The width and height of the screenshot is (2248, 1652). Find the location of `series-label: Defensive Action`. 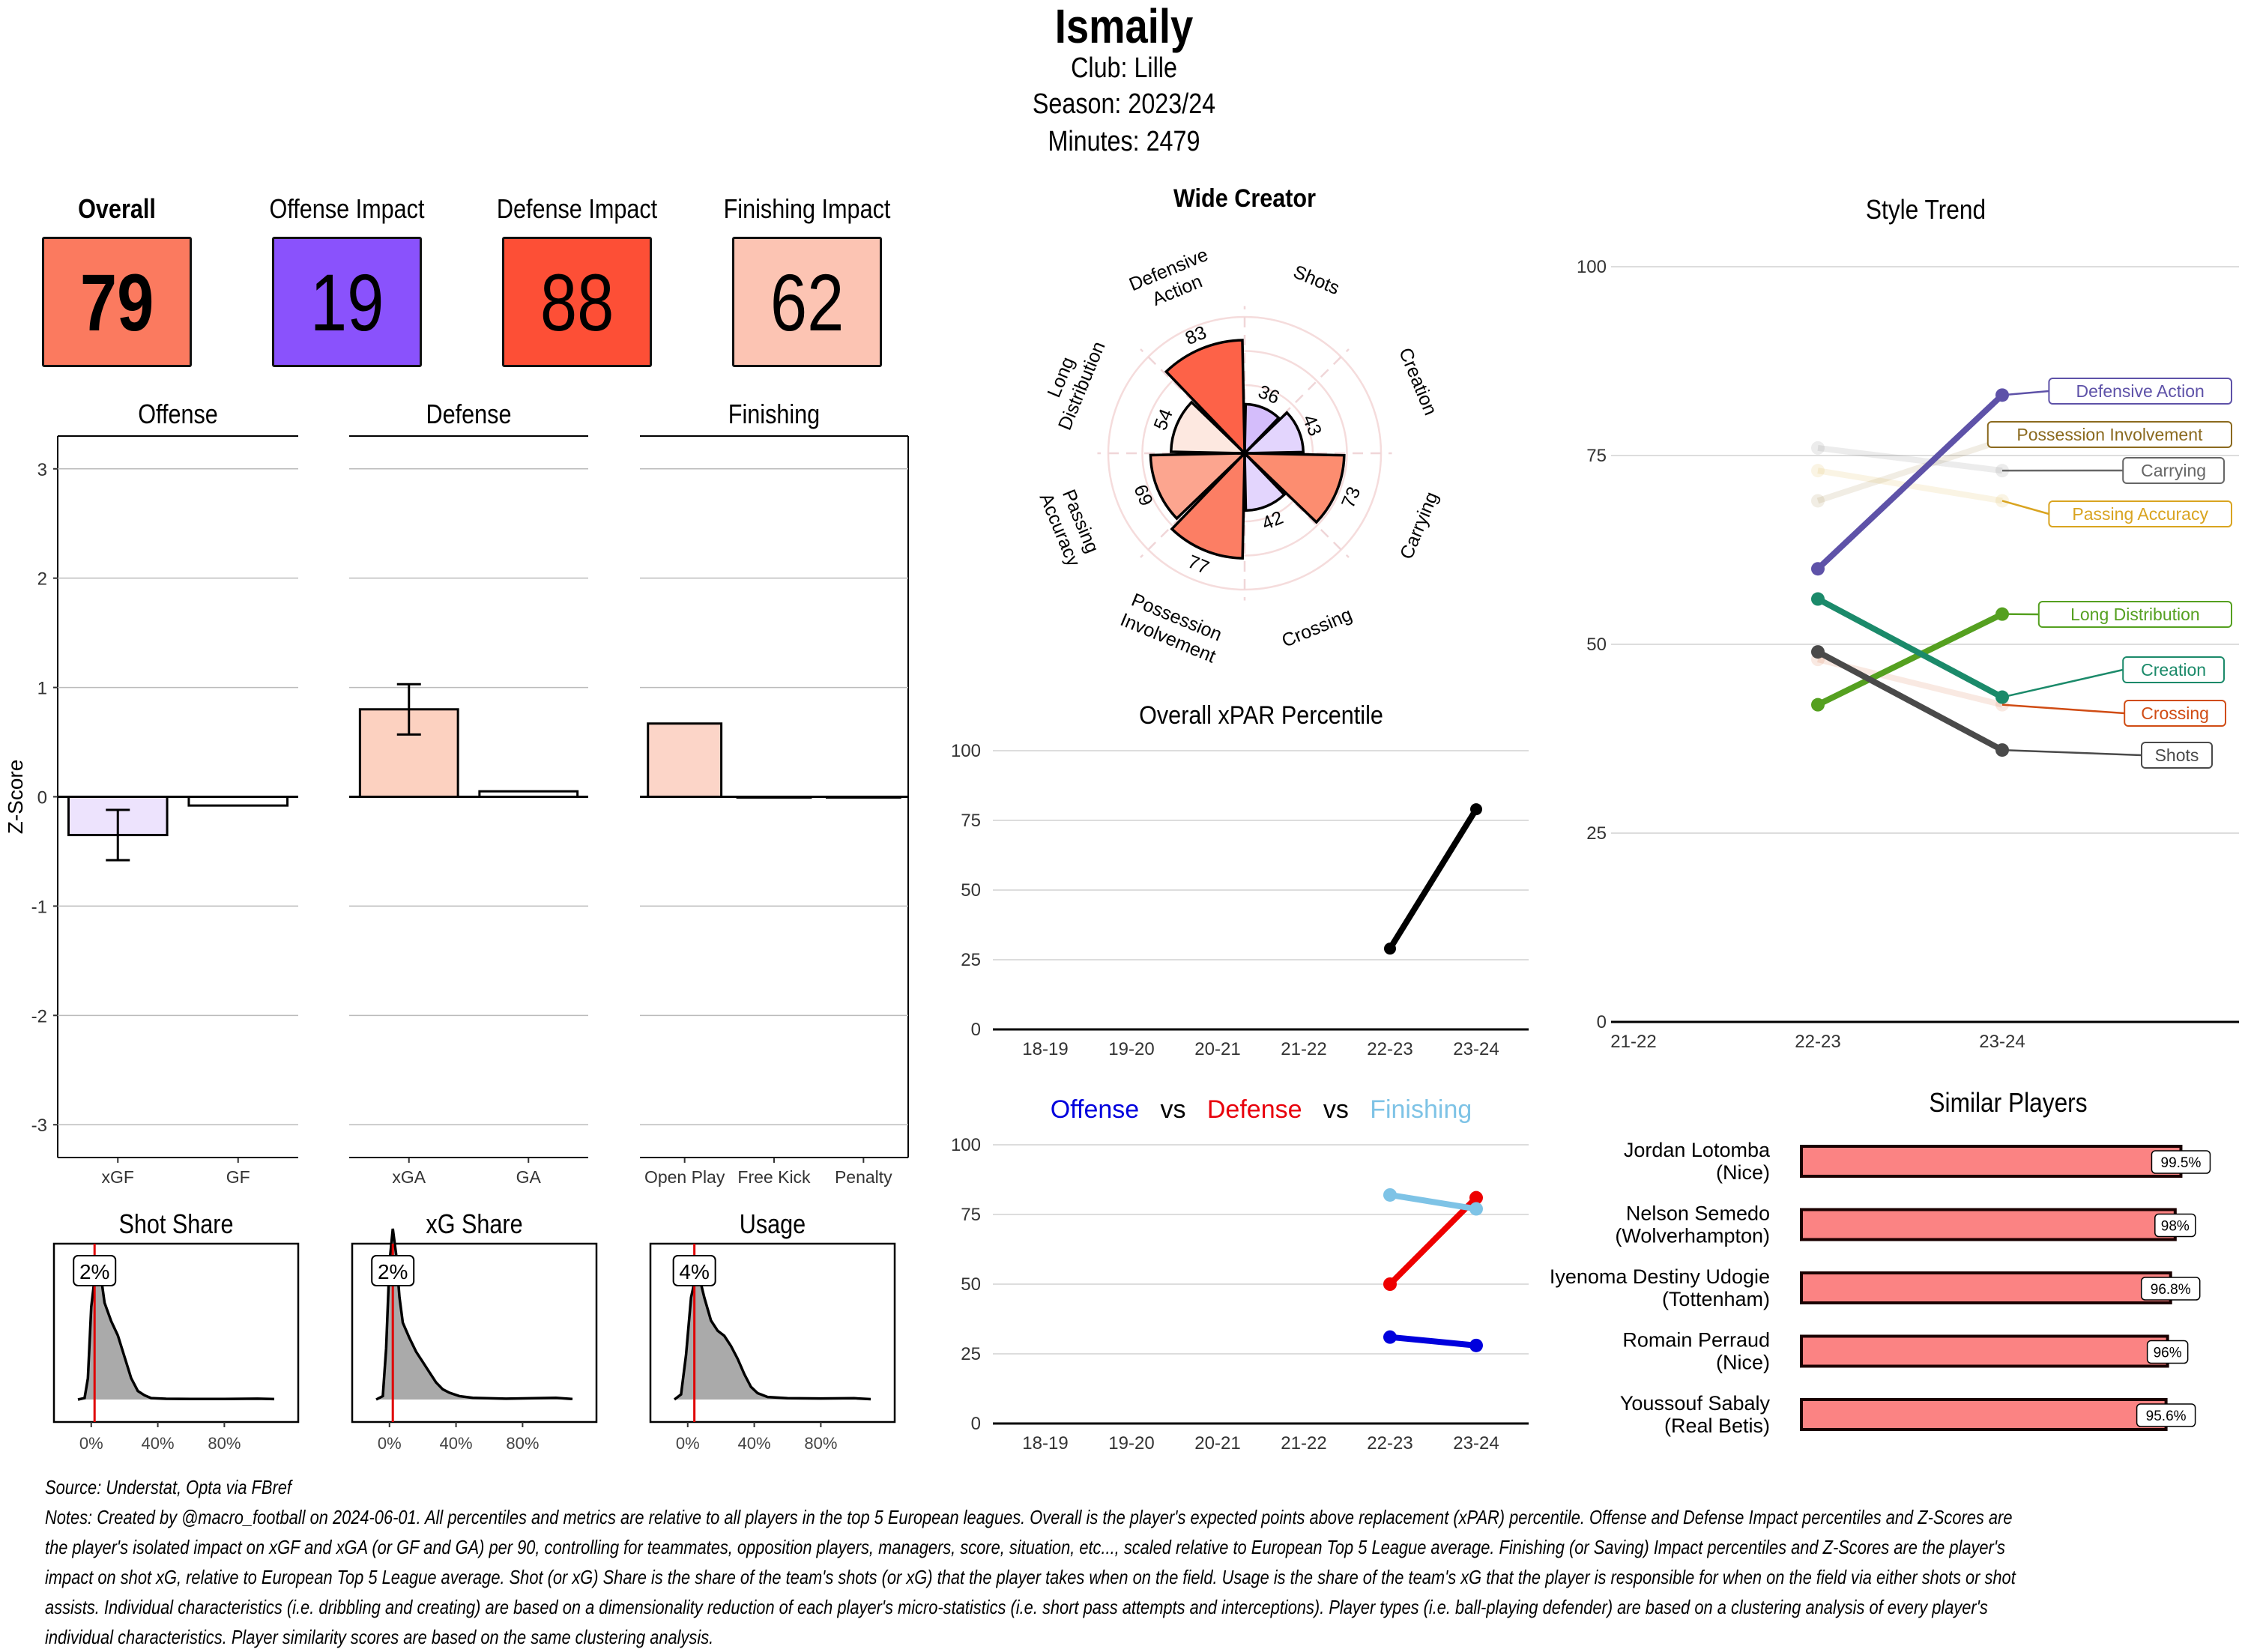

series-label: Defensive Action is located at coordinates (2140, 391).